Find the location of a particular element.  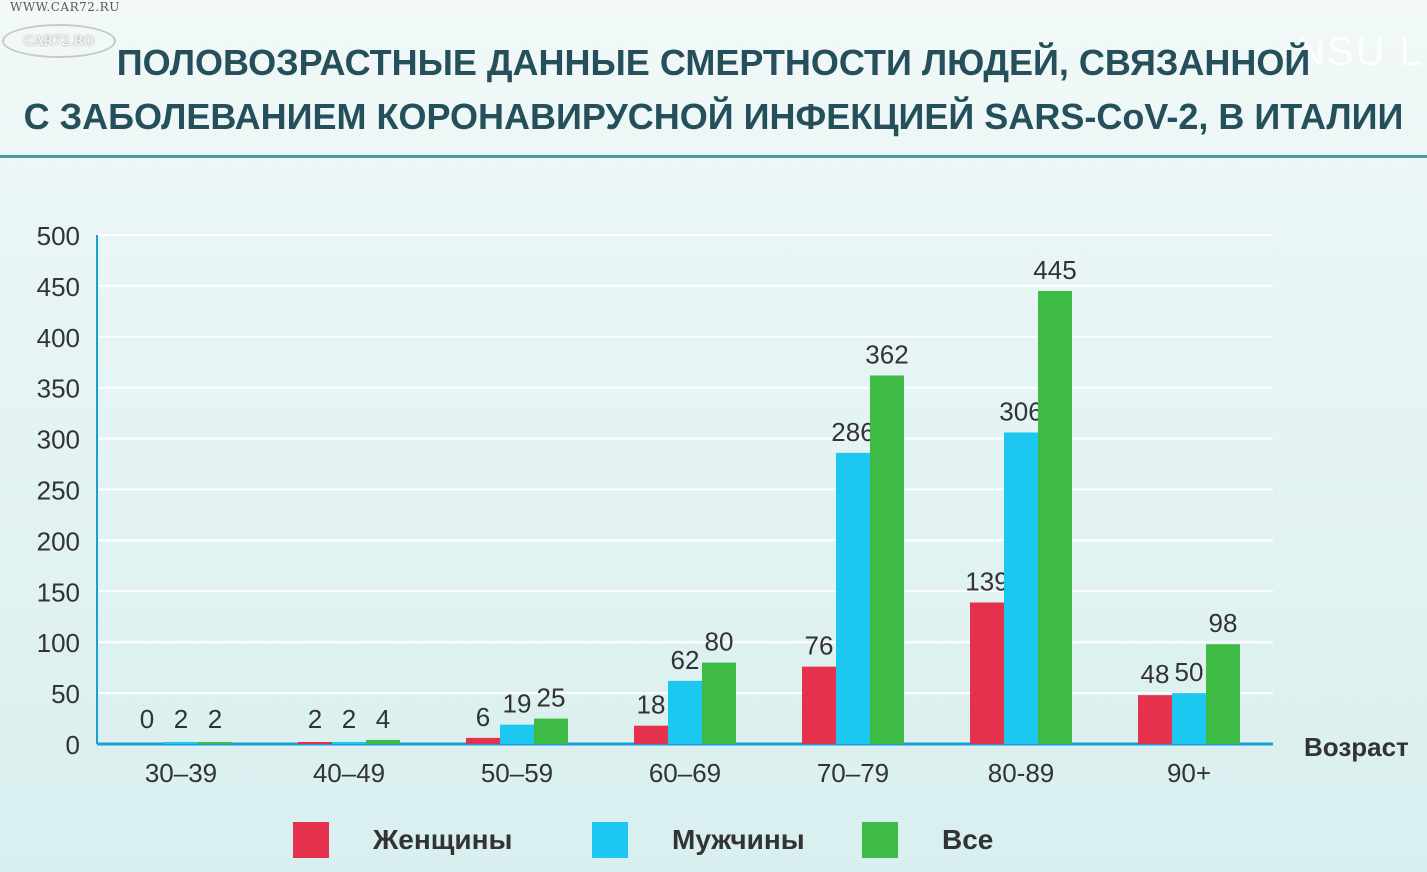

x-tick-label: 40–49 is located at coordinates (349, 773).